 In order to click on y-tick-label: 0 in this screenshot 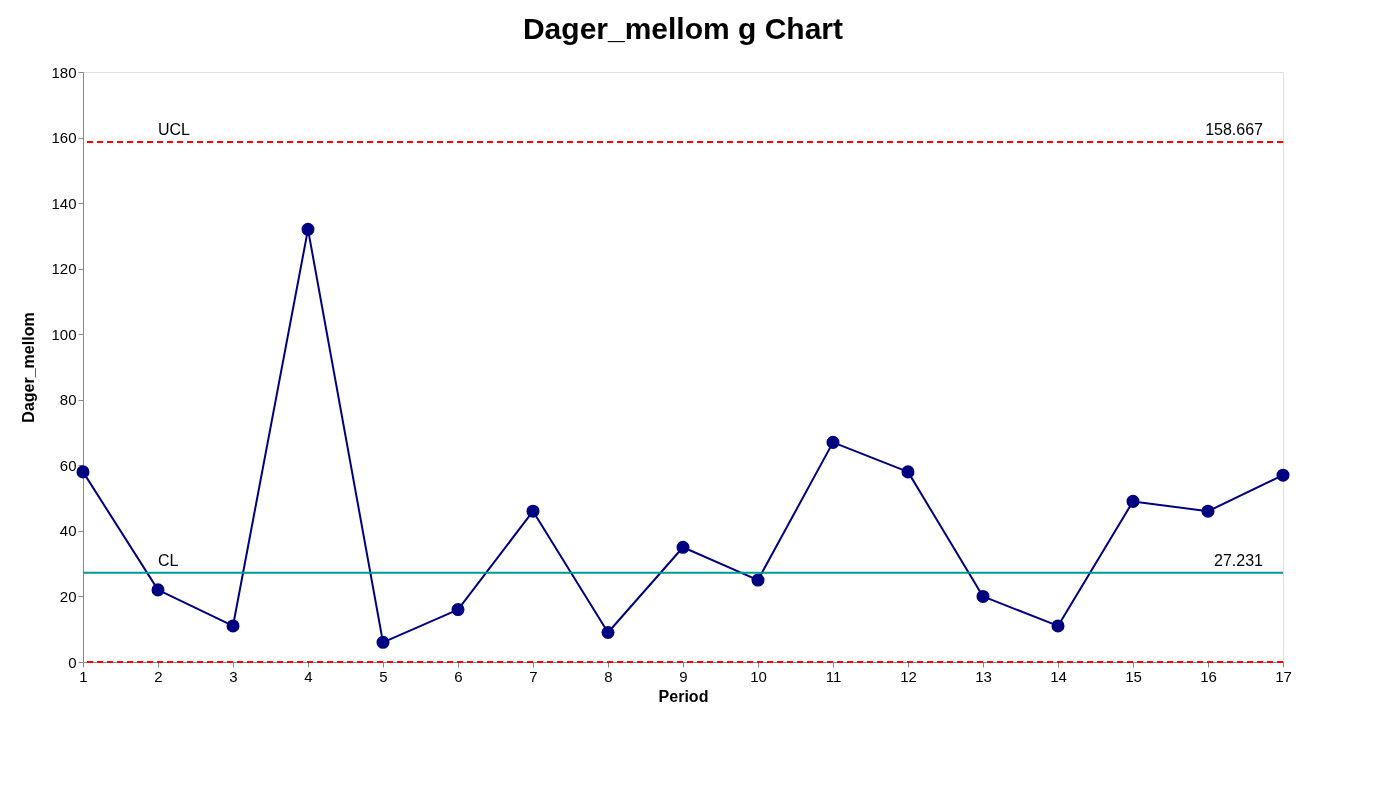, I will do `click(72, 662)`.